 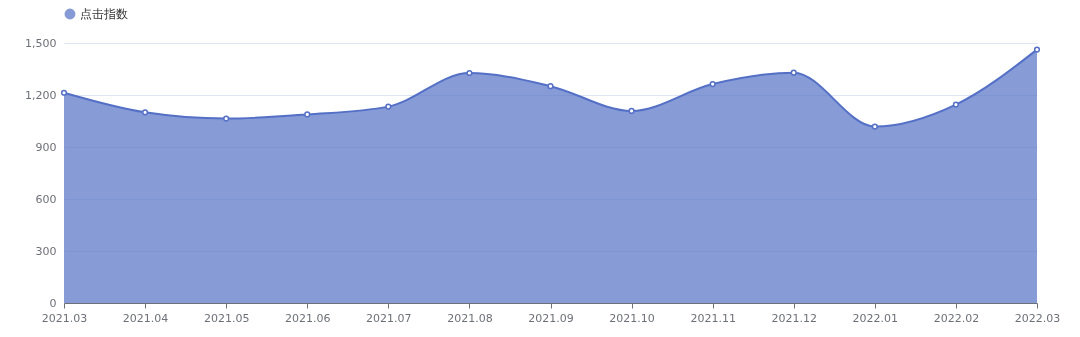 I want to click on x-tick-label: 2021.04, so click(x=145, y=318).